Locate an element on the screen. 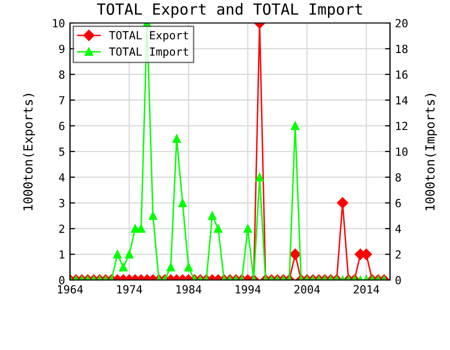 This screenshot has width=450, height=350. y-tick-label: 7 is located at coordinates (61, 100).